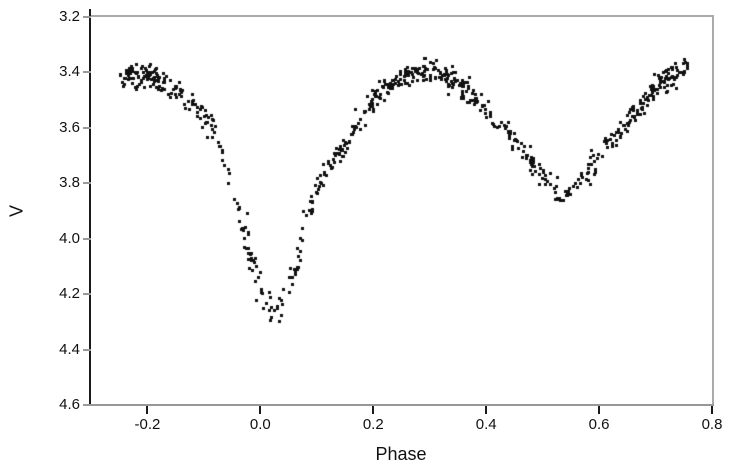 The width and height of the screenshot is (736, 473). What do you see at coordinates (486, 424) in the screenshot?
I see `x-tick-label: 0.4` at bounding box center [486, 424].